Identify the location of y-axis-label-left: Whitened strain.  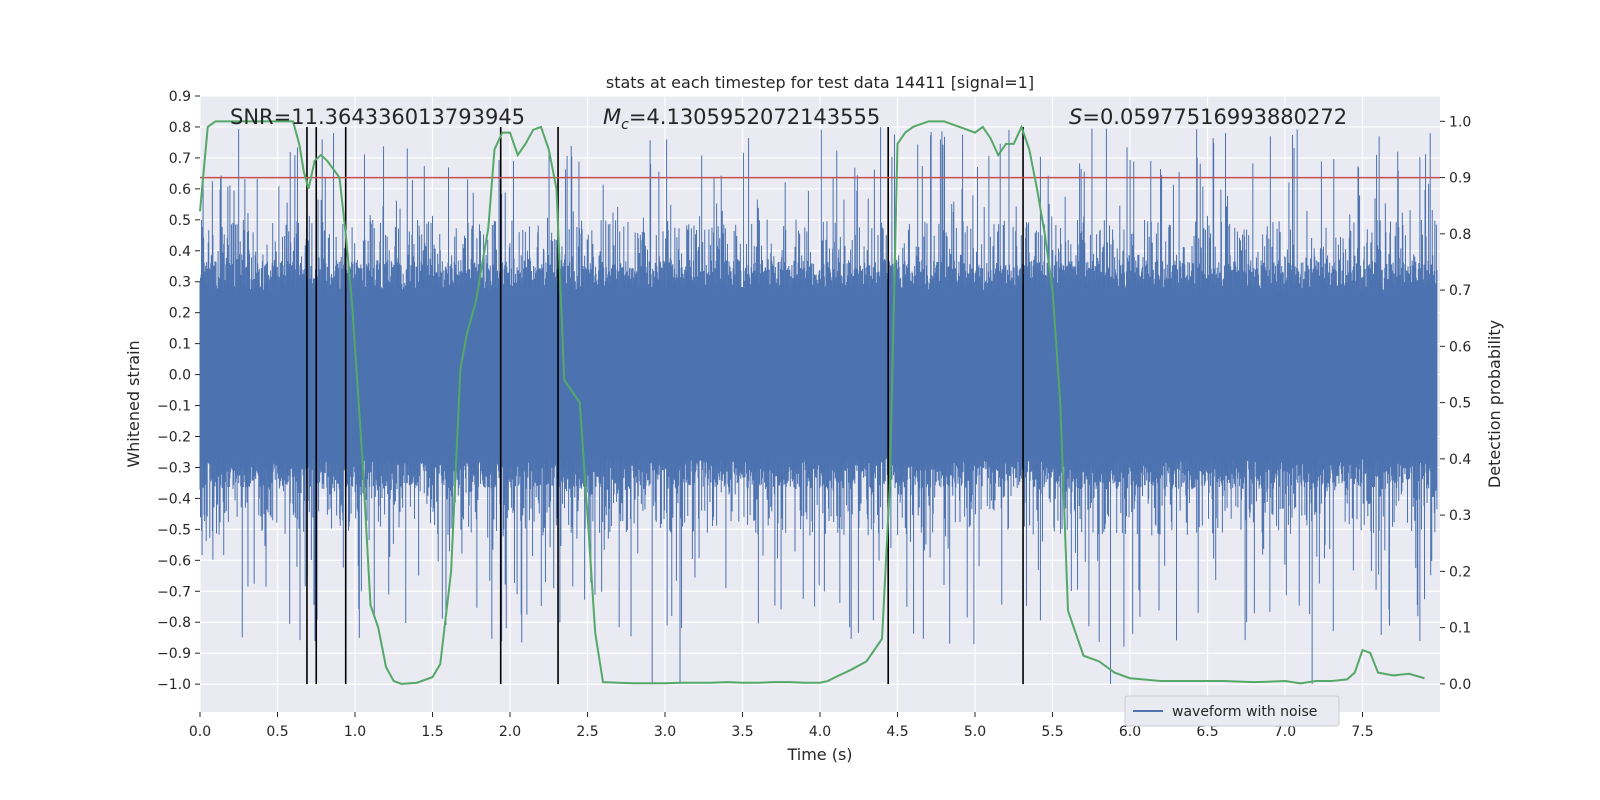
(133, 403).